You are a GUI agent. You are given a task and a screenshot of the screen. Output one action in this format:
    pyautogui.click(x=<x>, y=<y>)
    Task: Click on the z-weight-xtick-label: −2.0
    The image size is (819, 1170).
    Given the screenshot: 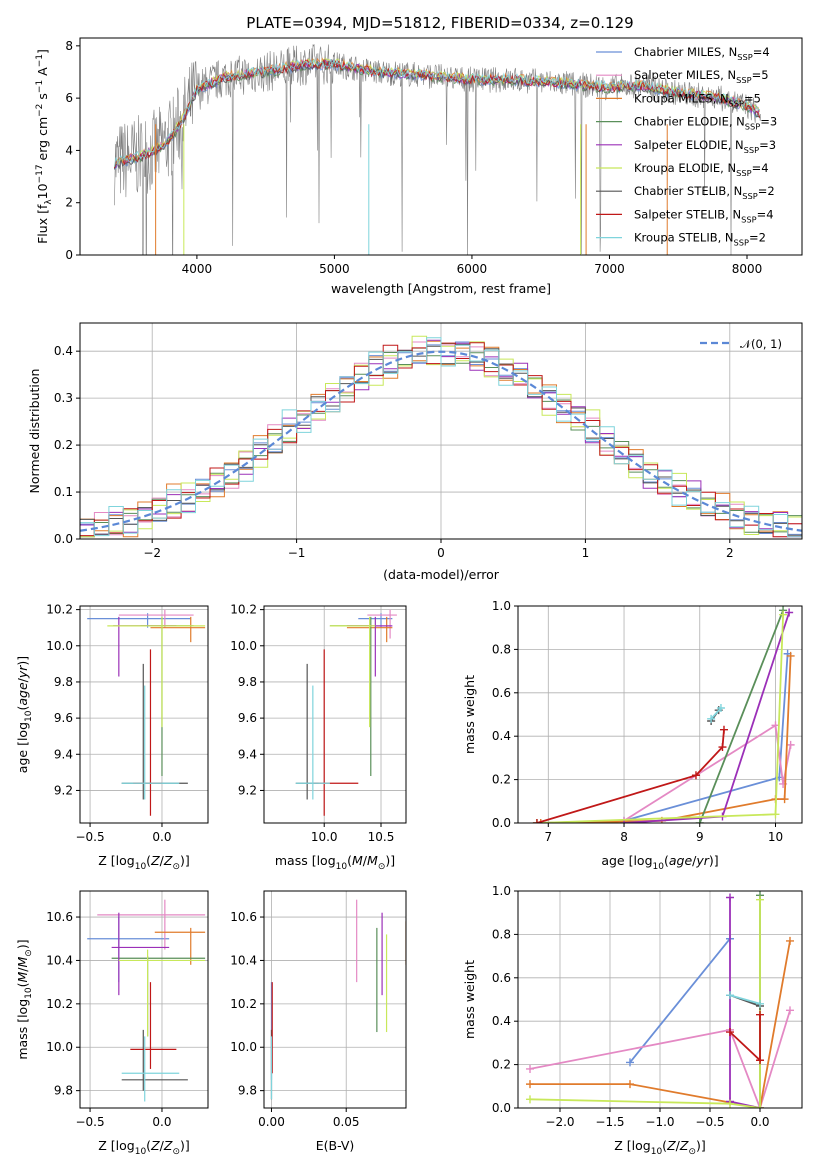 What is the action you would take?
    pyautogui.click(x=559, y=1122)
    